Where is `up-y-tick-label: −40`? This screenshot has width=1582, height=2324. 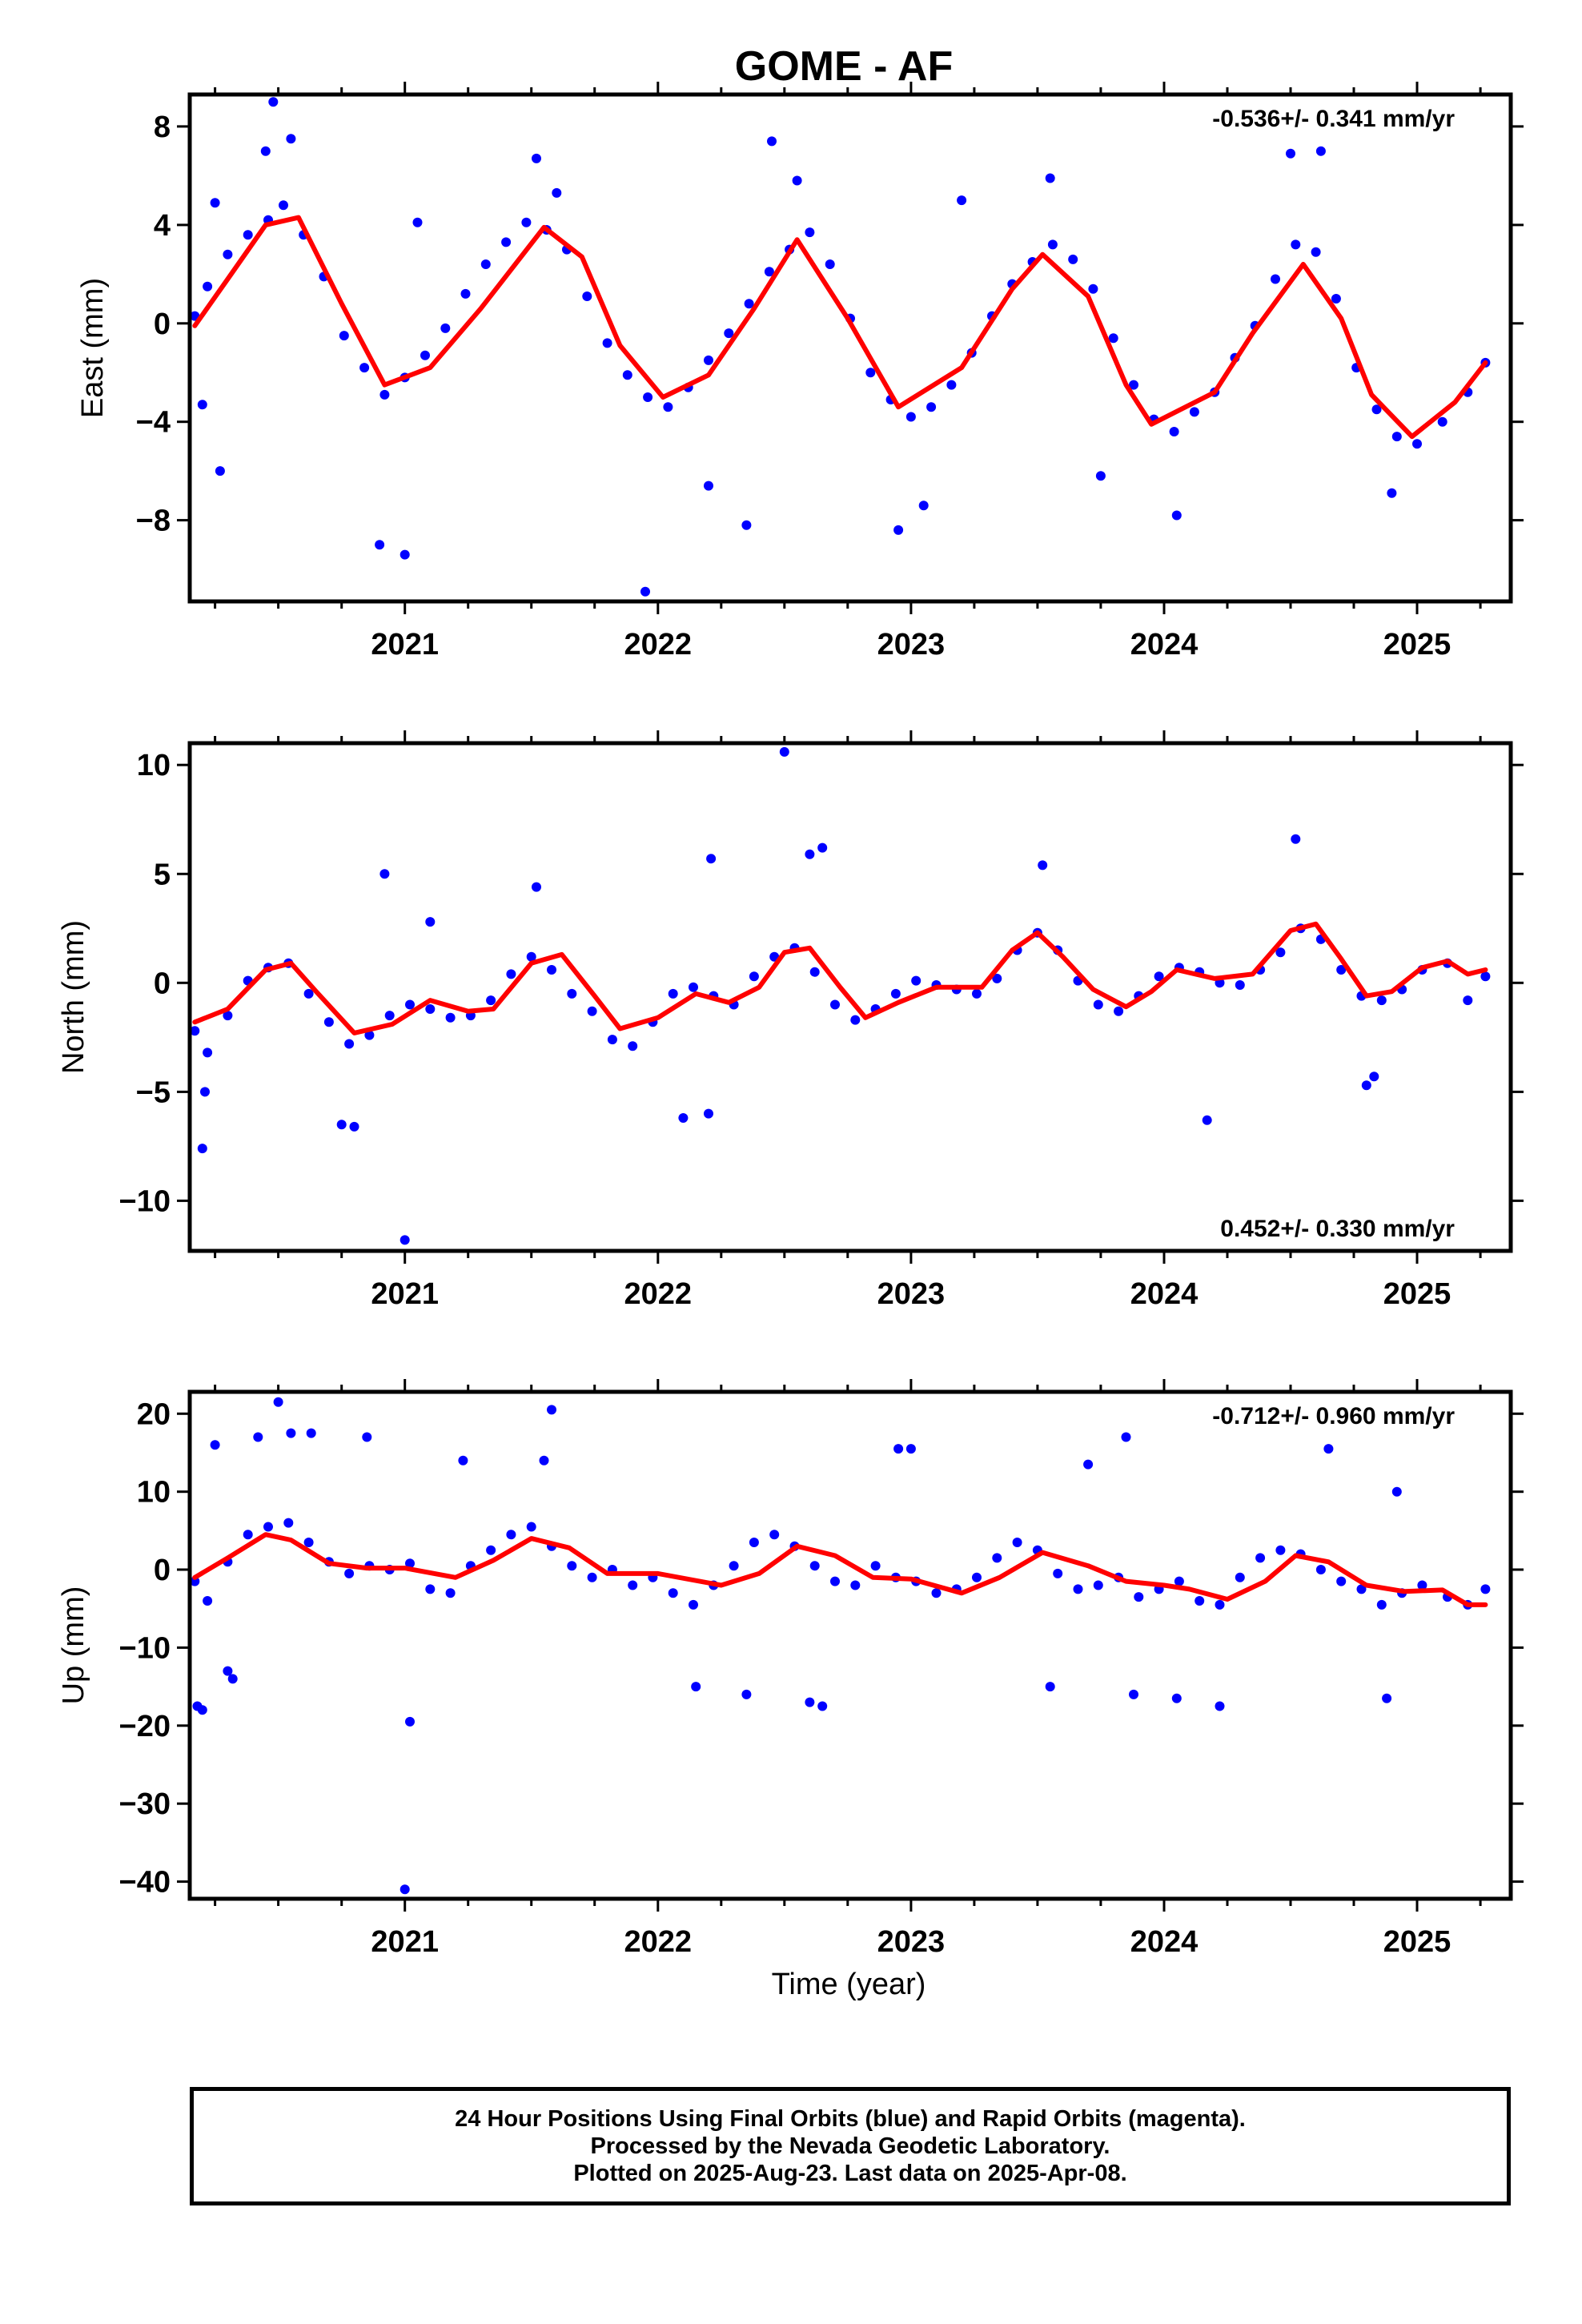
up-y-tick-label: −40 is located at coordinates (145, 1883).